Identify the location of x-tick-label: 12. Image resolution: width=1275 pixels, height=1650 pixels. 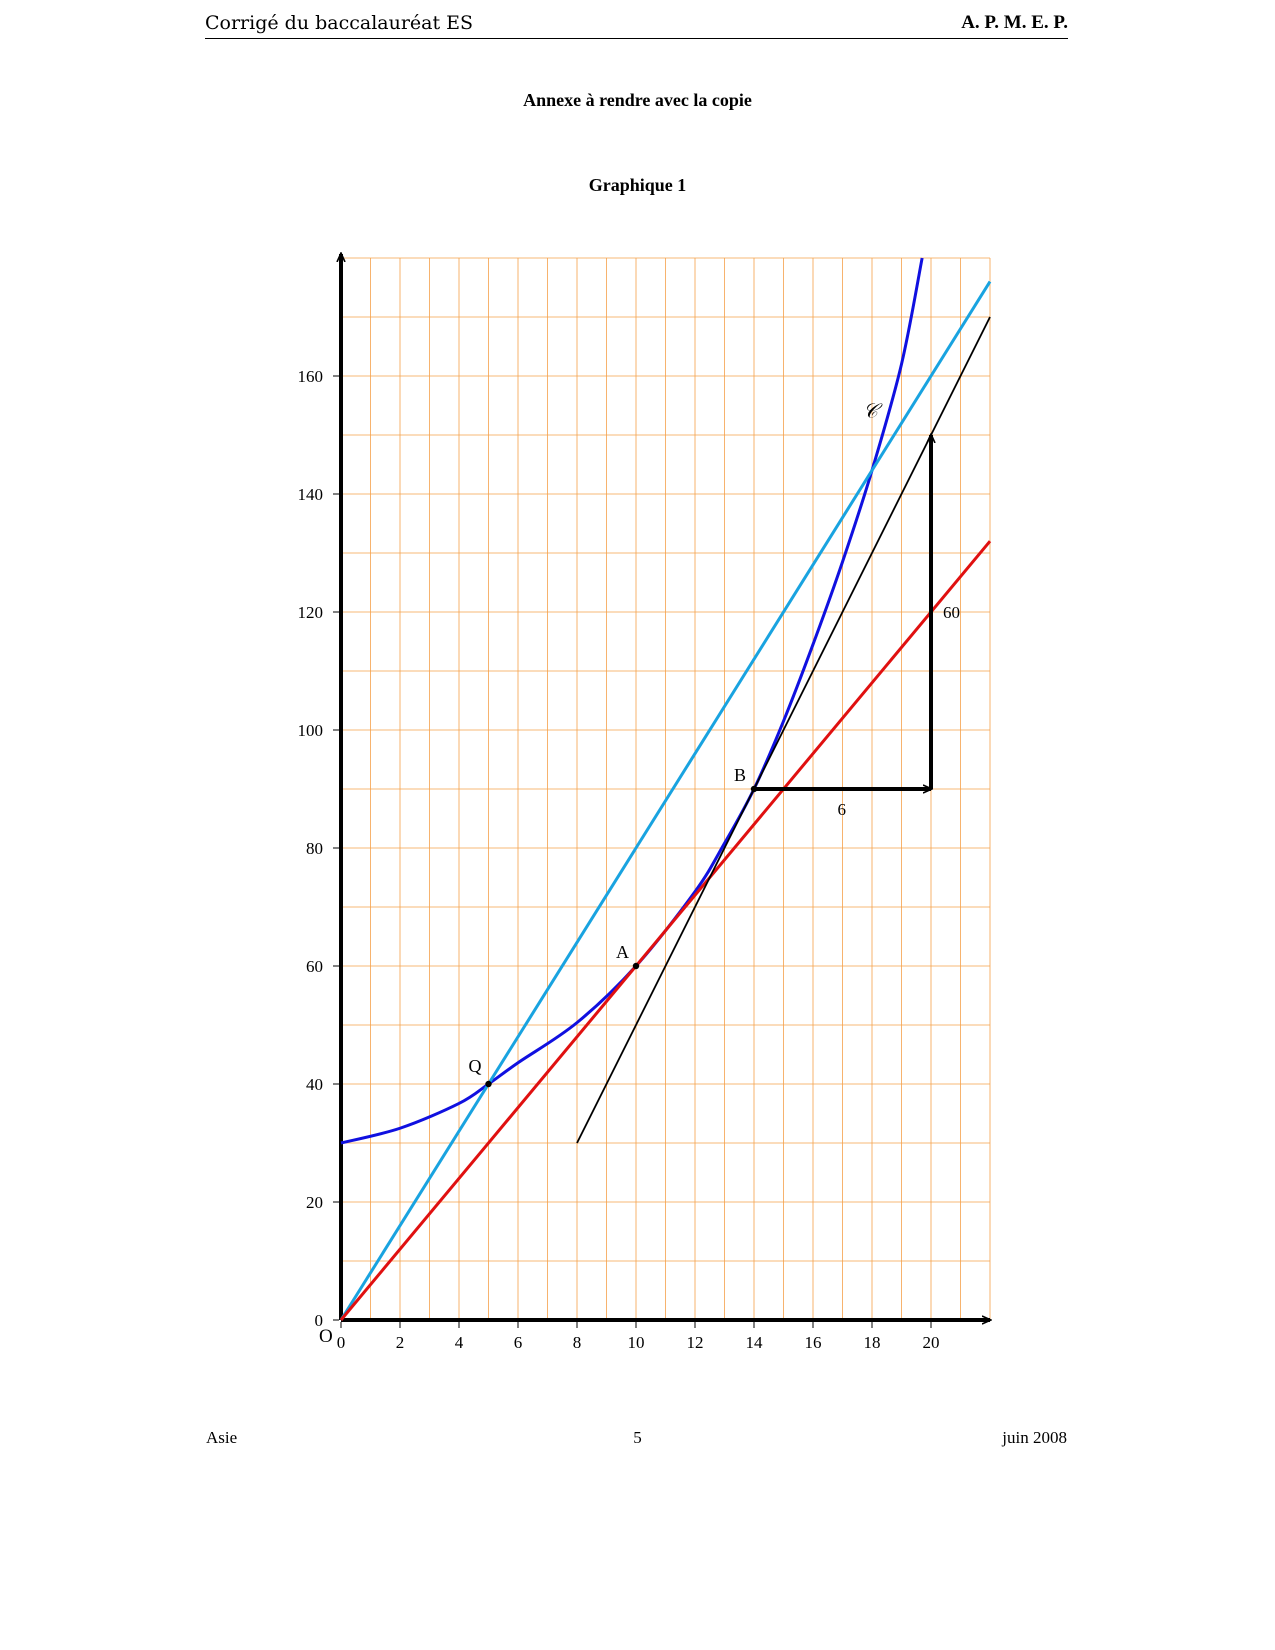
(695, 1342).